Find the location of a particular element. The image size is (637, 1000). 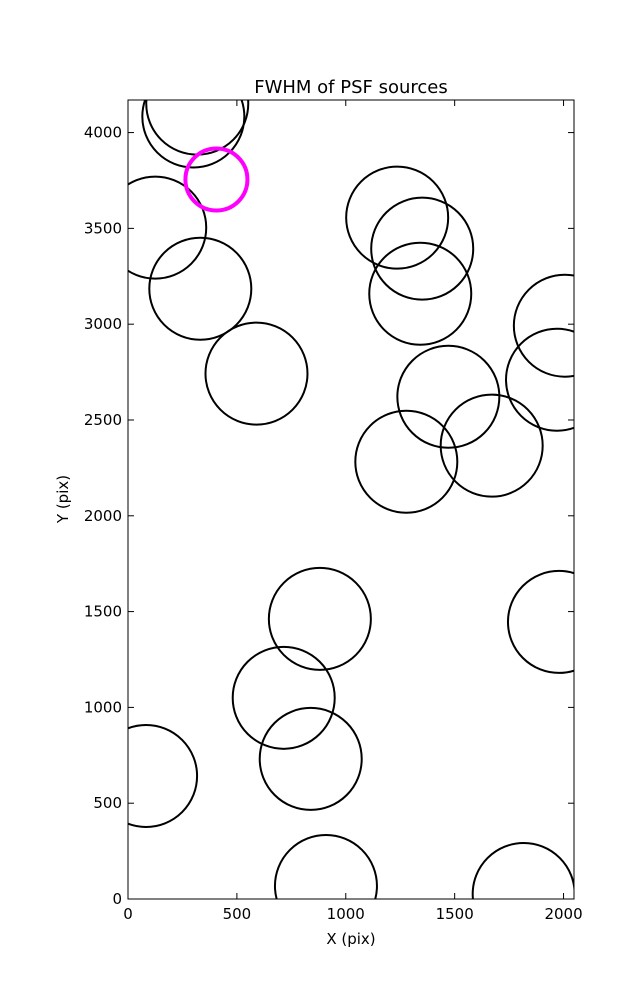

y-tick-label: 3500 is located at coordinates (103, 228).